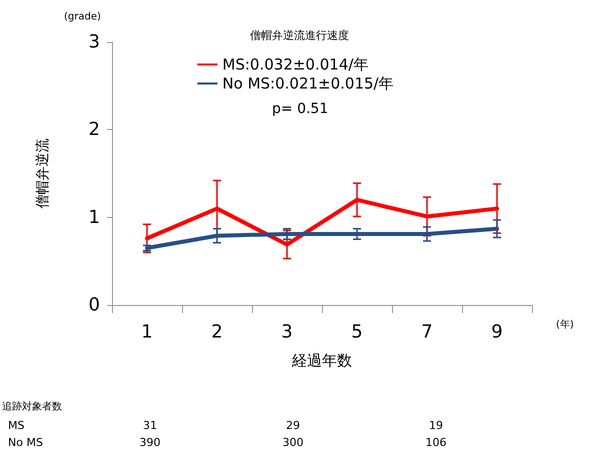 This screenshot has height=456, width=591. Describe the element at coordinates (436, 442) in the screenshot. I see `text: 106` at that location.